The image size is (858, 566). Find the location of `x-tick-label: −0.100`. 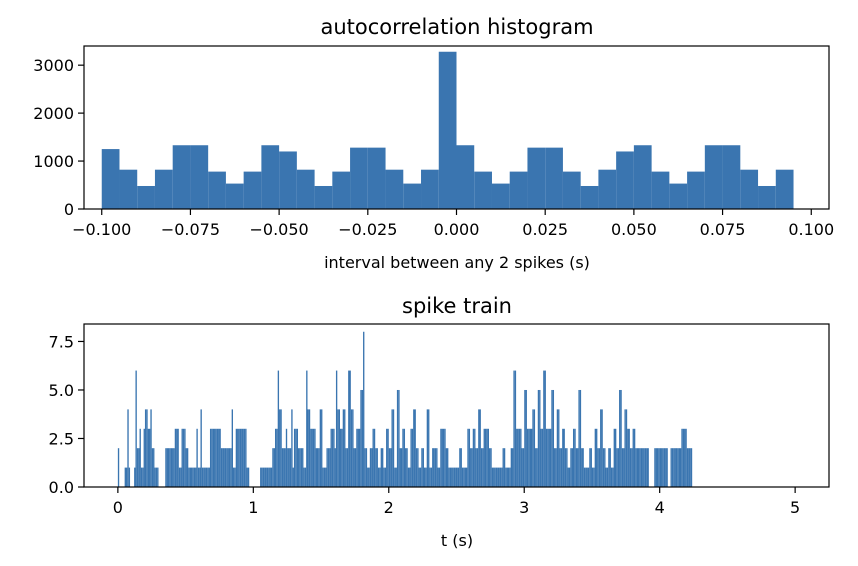

x-tick-label: −0.100 is located at coordinates (101, 229).